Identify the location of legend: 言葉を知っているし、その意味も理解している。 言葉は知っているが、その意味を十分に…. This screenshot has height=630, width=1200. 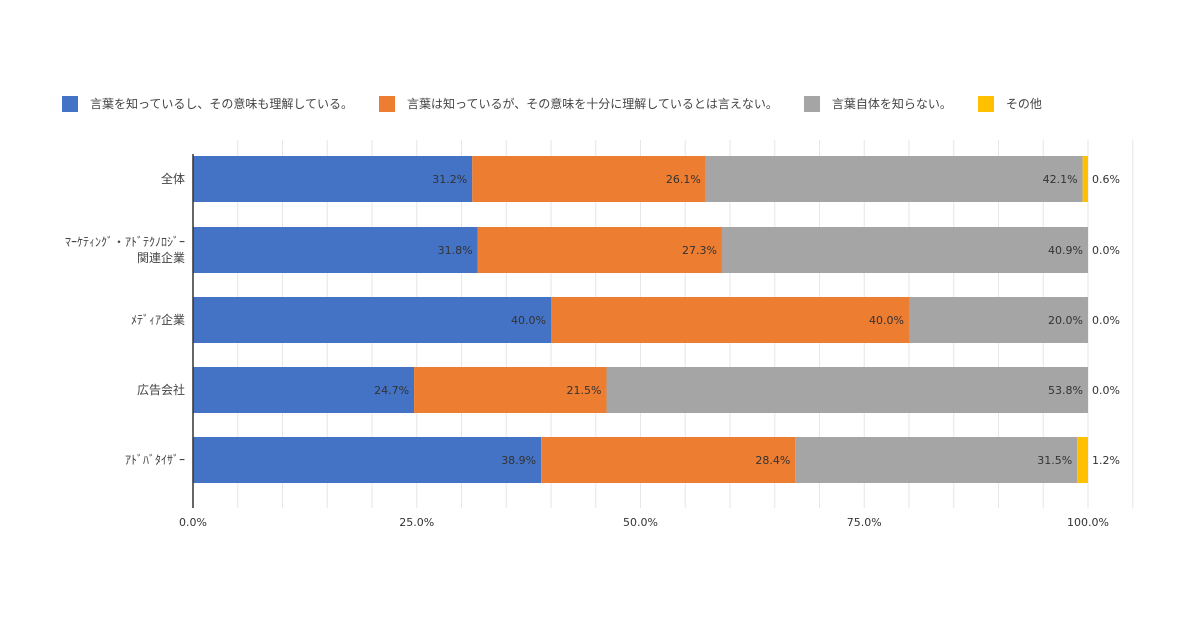
(565, 103).